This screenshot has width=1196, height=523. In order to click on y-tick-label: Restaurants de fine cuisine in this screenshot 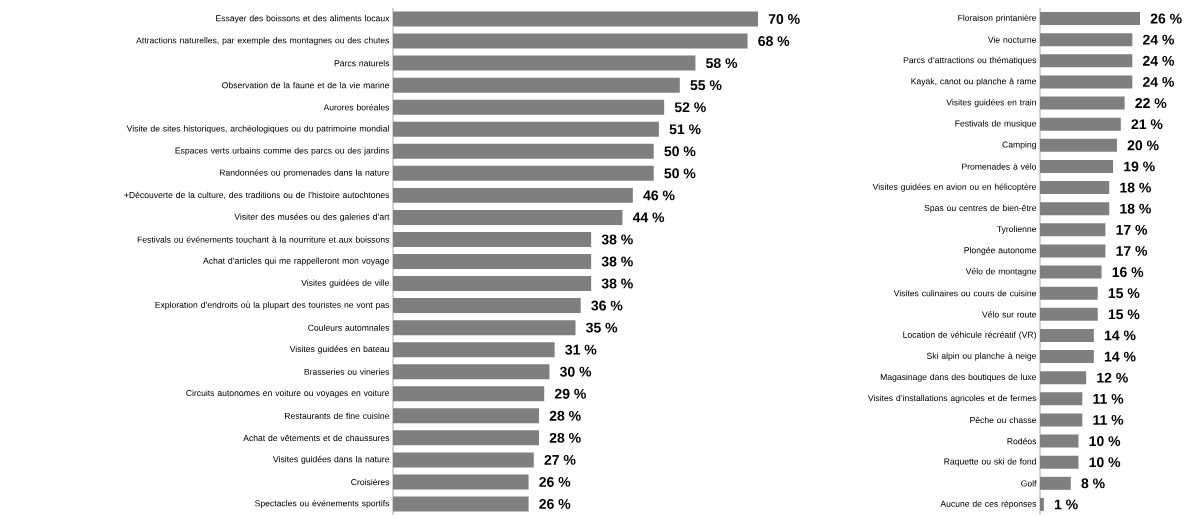, I will do `click(337, 415)`.